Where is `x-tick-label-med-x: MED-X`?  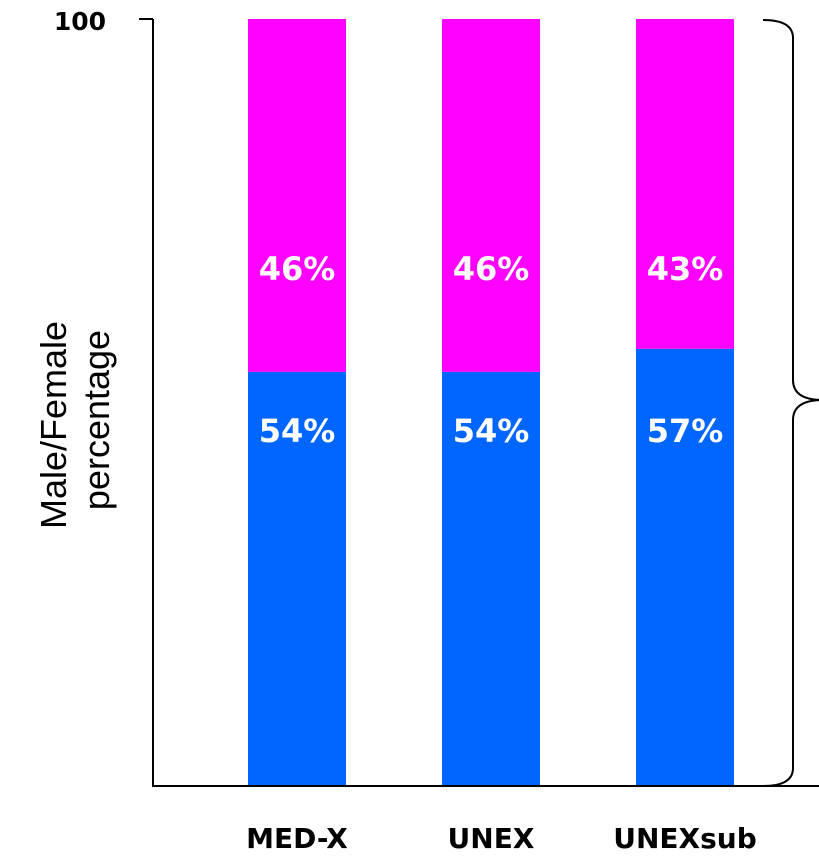
x-tick-label-med-x: MED-X is located at coordinates (297, 838).